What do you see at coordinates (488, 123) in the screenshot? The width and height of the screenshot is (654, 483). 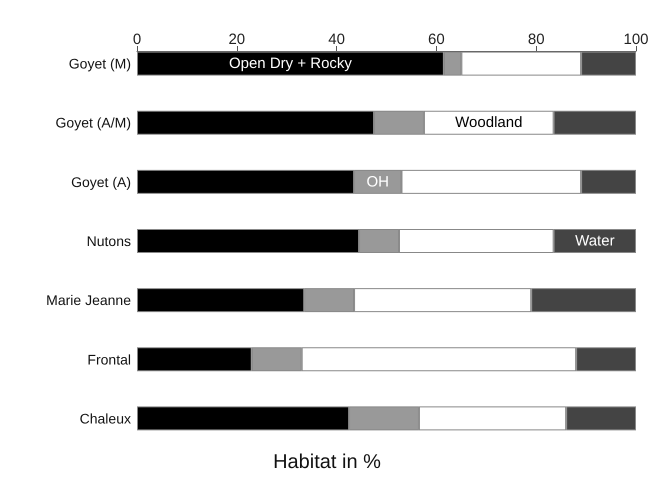 I see `series-label: Woodland` at bounding box center [488, 123].